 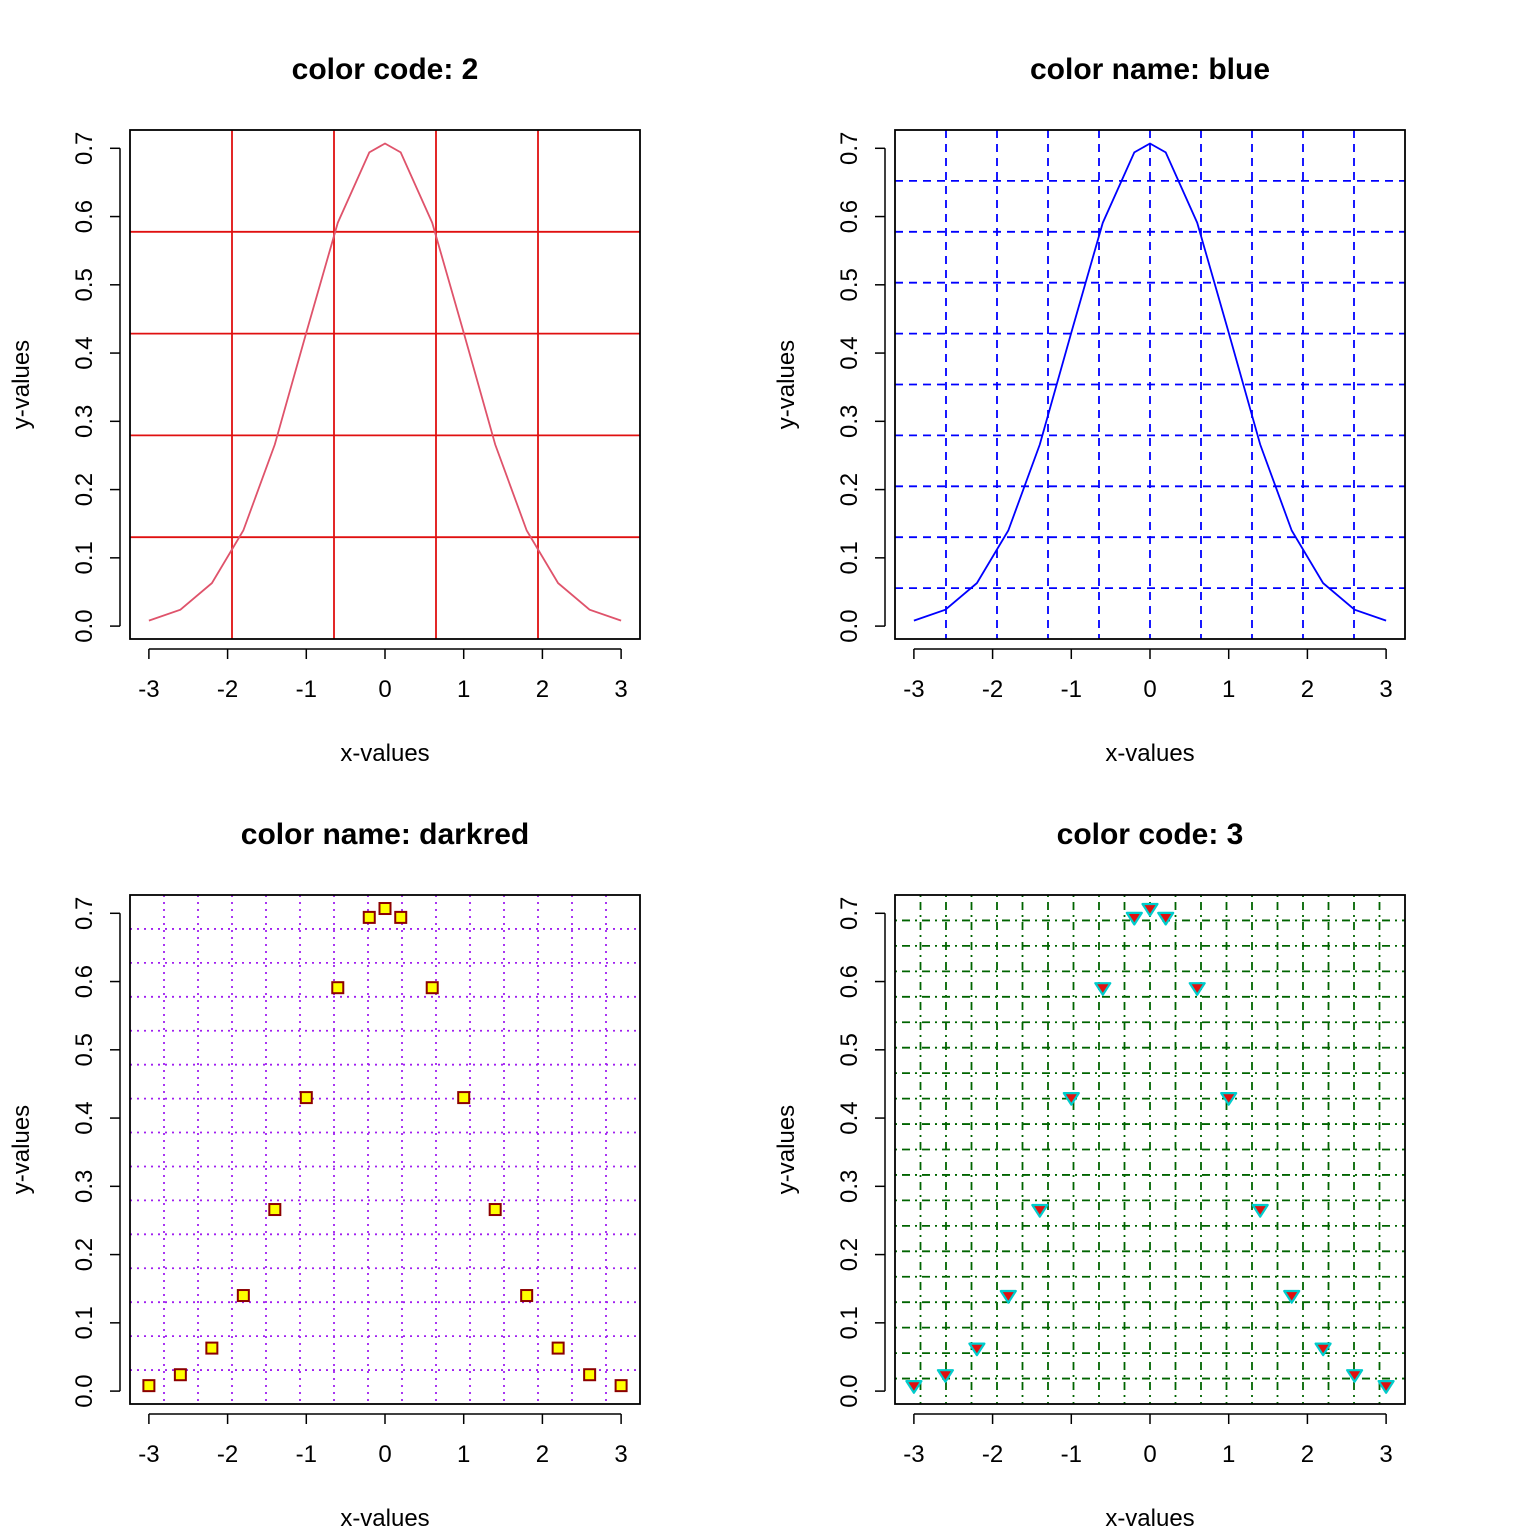 What do you see at coordinates (849, 421) in the screenshot?
I see `y-tick-label: 0.3` at bounding box center [849, 421].